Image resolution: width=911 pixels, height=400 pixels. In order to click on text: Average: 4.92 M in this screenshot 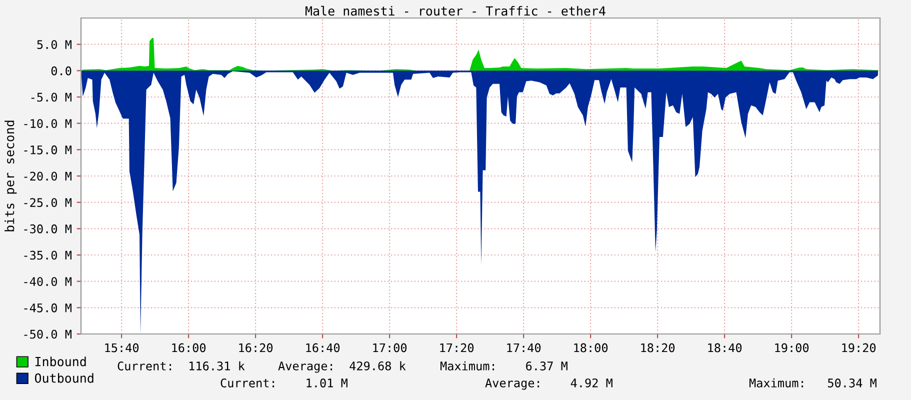, I will do `click(548, 384)`.